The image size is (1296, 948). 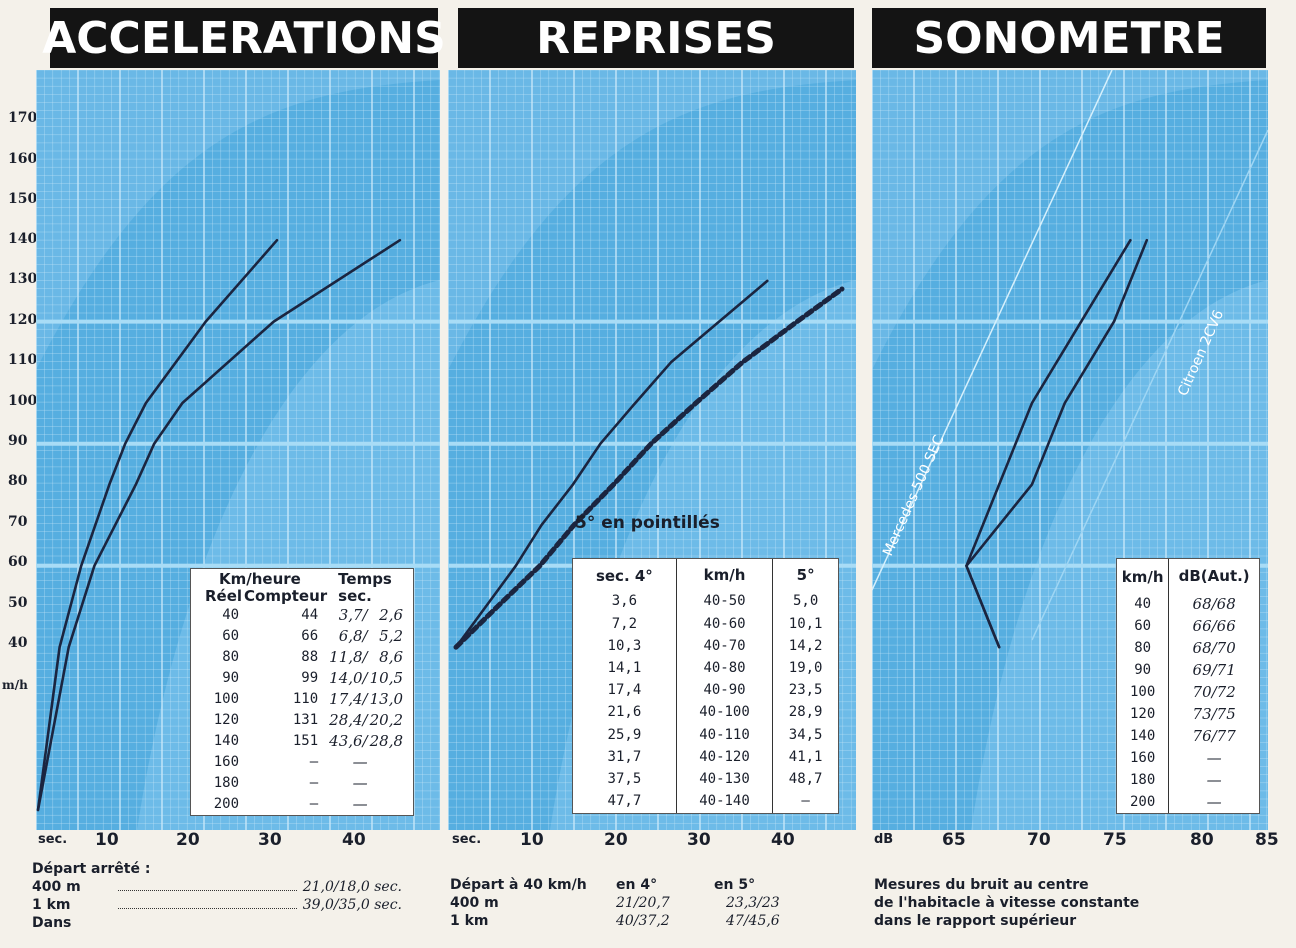 What do you see at coordinates (725, 690) in the screenshot?
I see `rep-kmh: 40-90` at bounding box center [725, 690].